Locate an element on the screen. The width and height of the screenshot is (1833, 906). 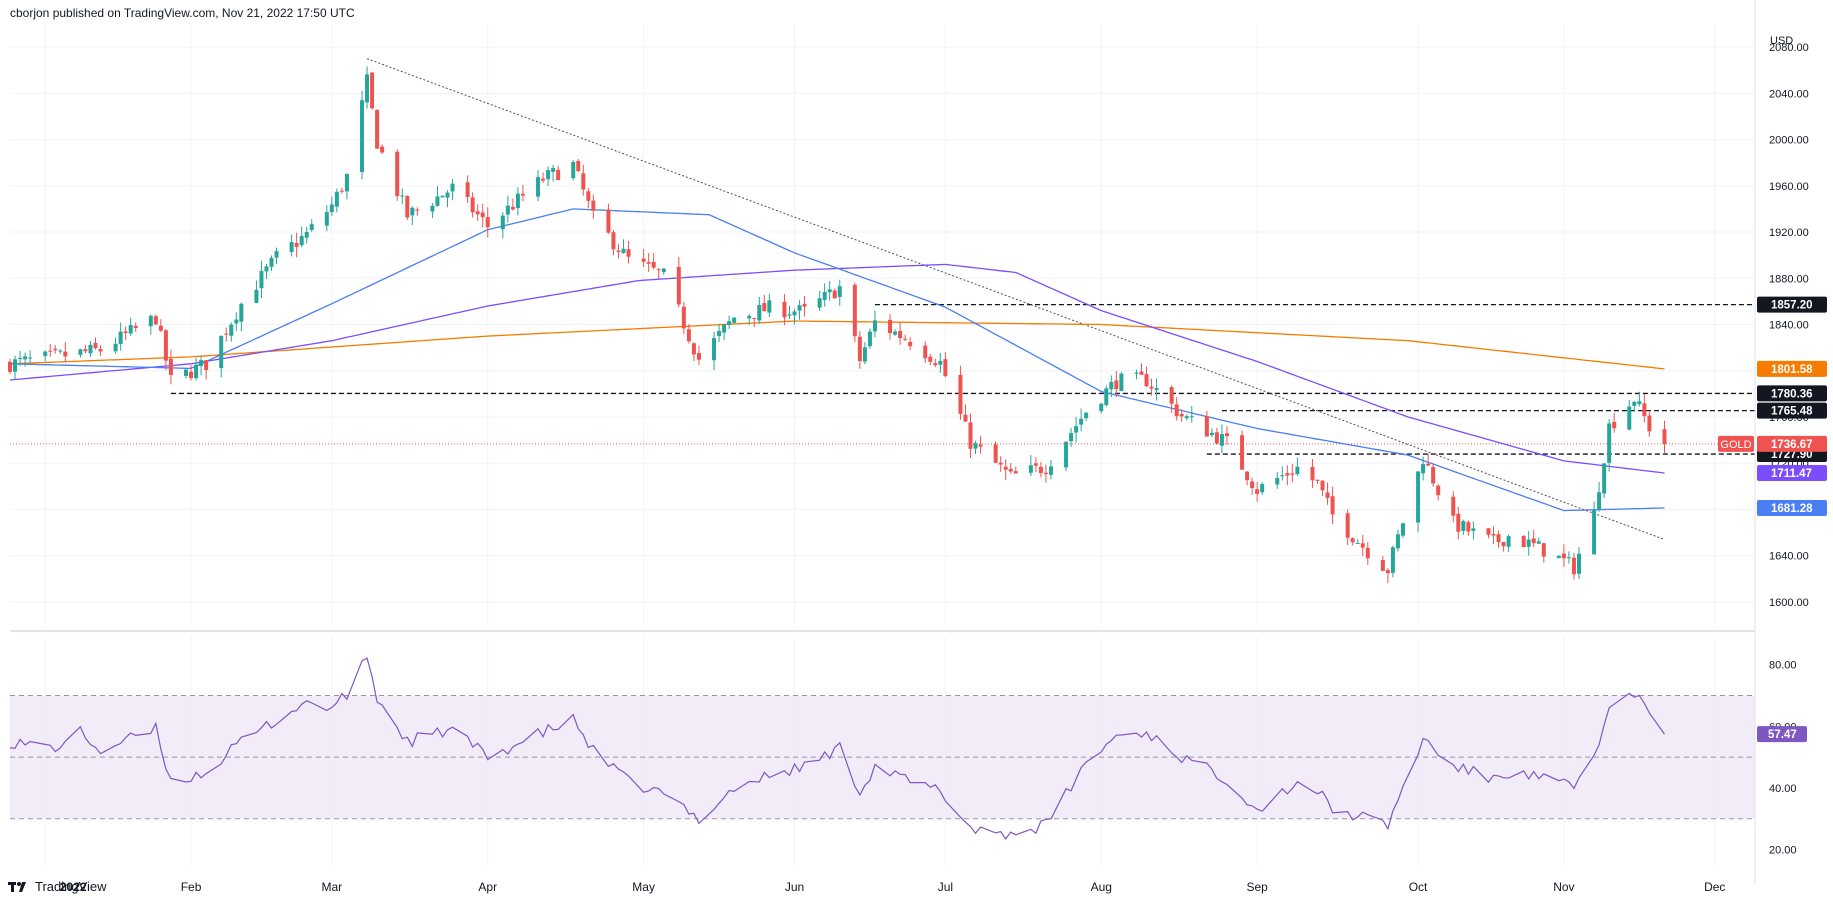
y-tick-label: 1960.00 is located at coordinates (1789, 187).